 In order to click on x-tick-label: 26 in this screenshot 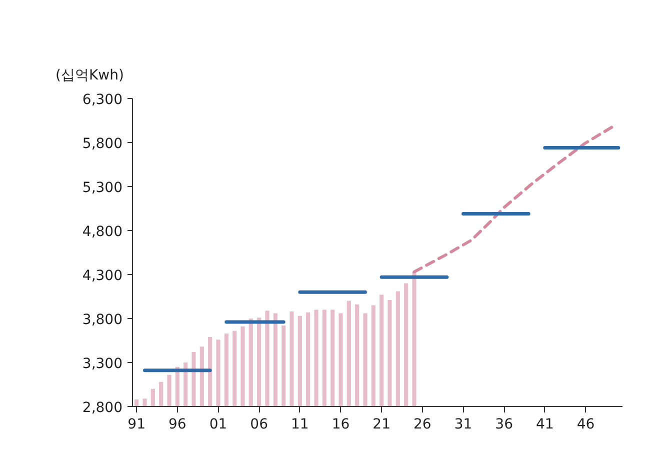, I will do `click(423, 424)`.